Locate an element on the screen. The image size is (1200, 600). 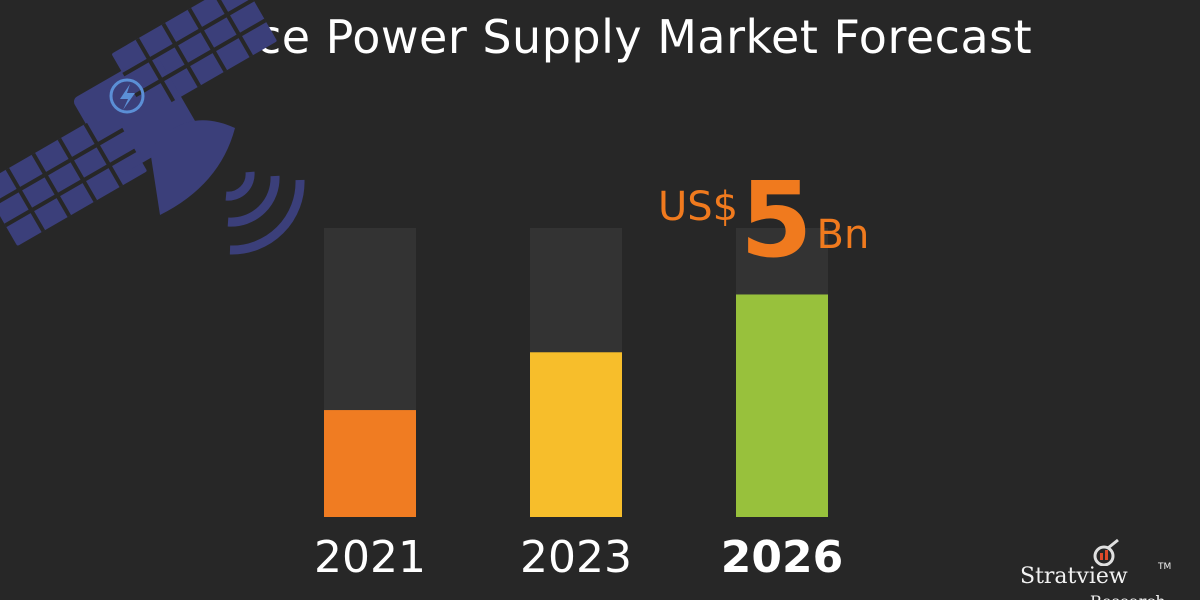
bar-2023 is located at coordinates (576, 434).